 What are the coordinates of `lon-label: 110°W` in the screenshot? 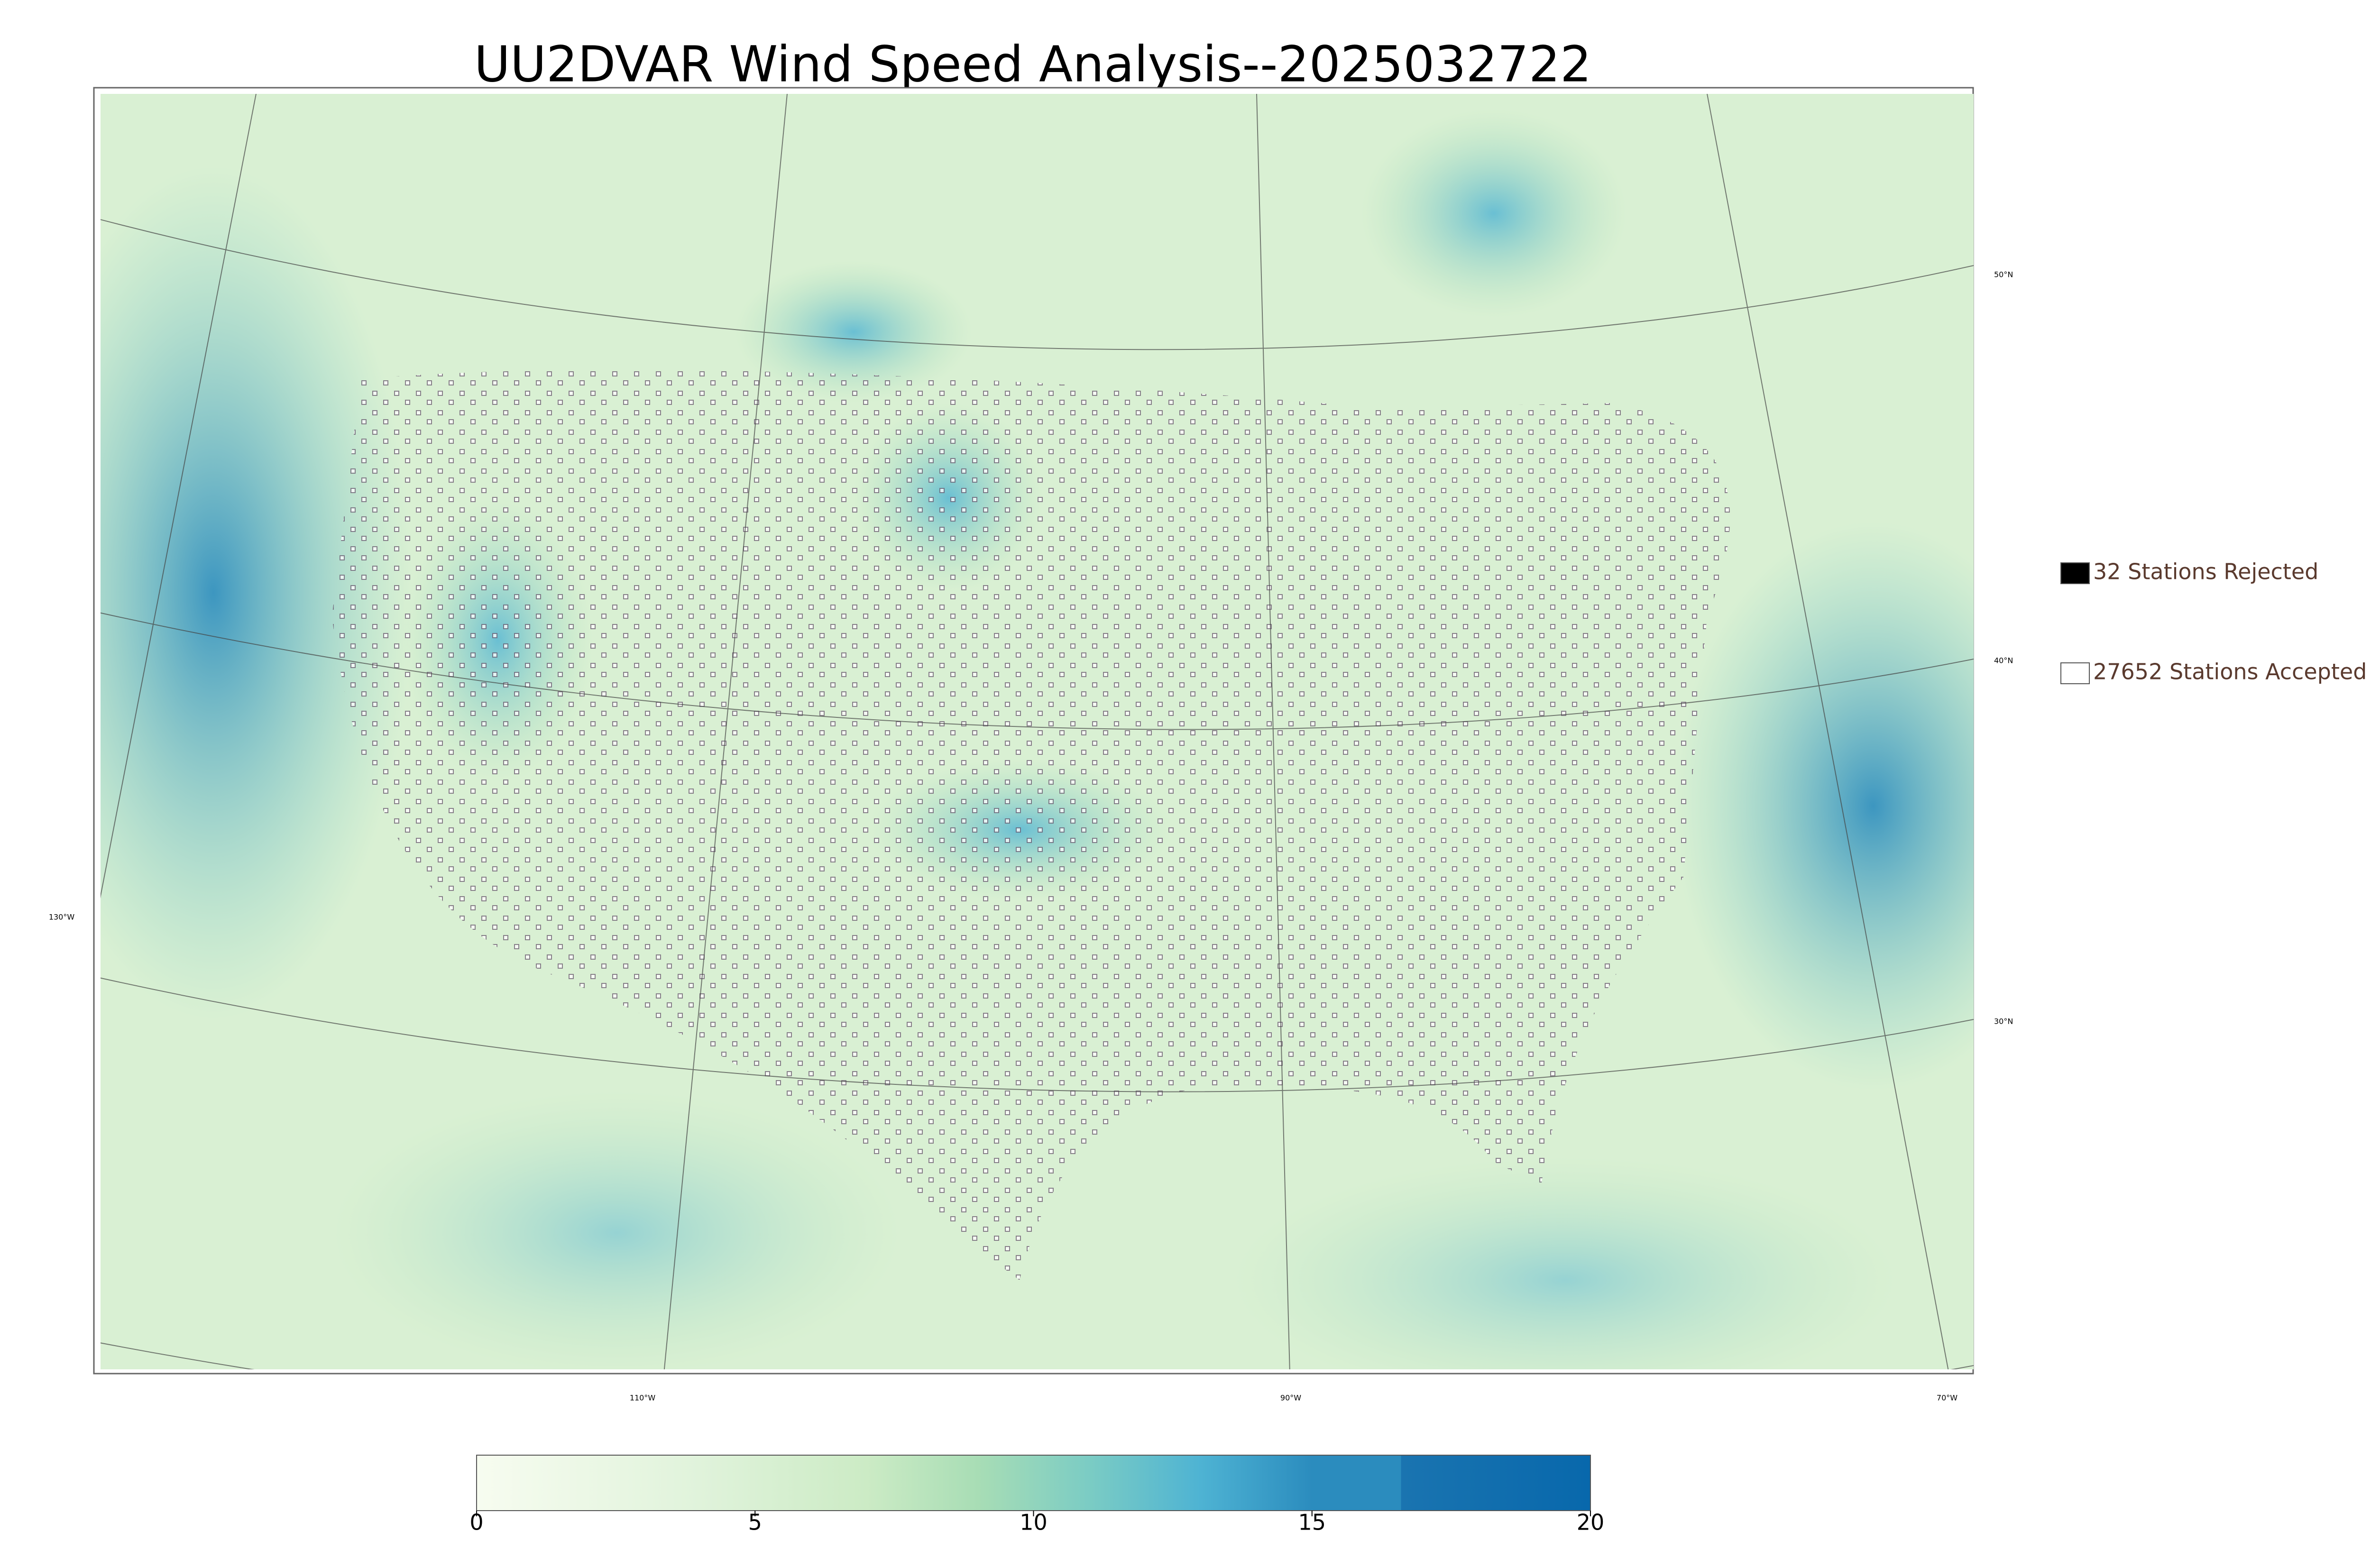 It's located at (643, 1398).